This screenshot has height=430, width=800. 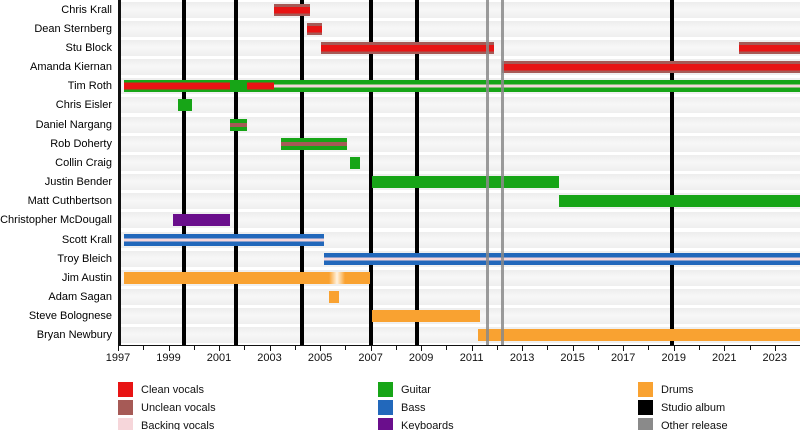 What do you see at coordinates (694, 424) in the screenshot?
I see `legend-label: Other release` at bounding box center [694, 424].